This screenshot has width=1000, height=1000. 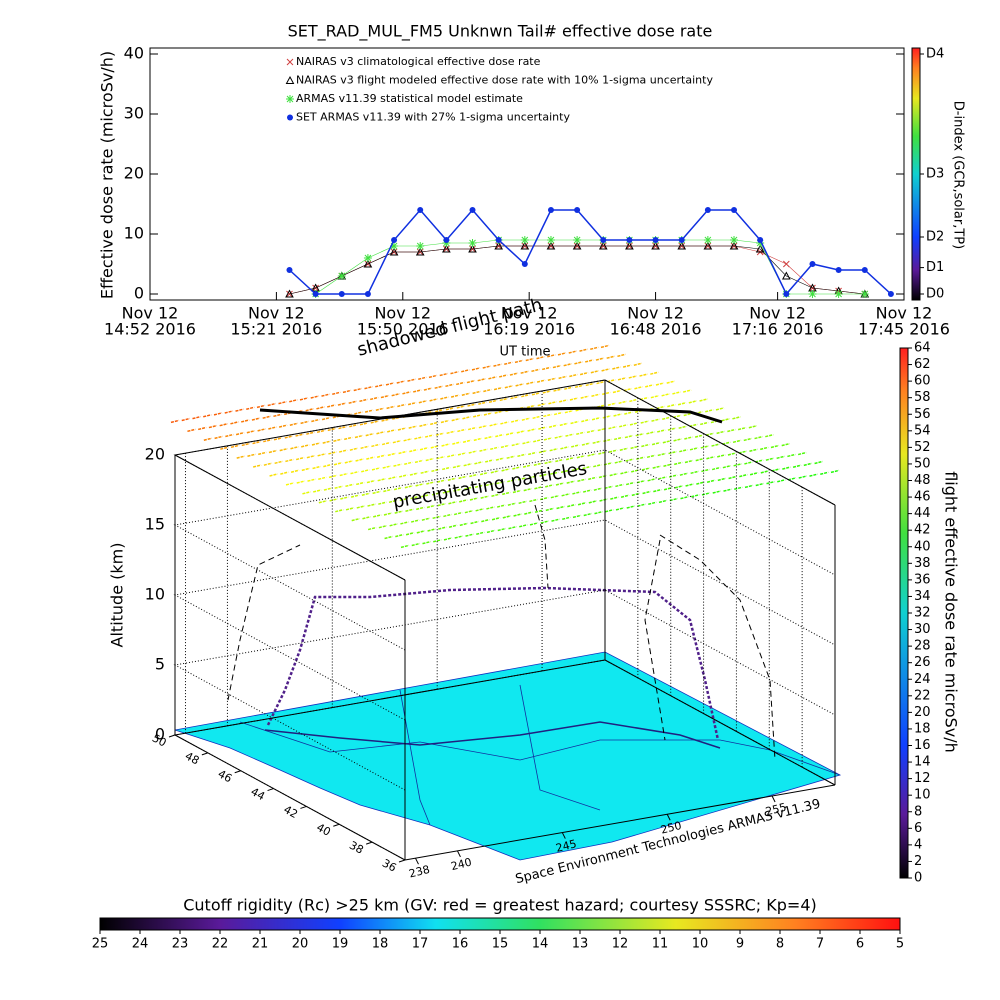 I want to click on colorbar-tick-label: 12, so click(x=620, y=944).